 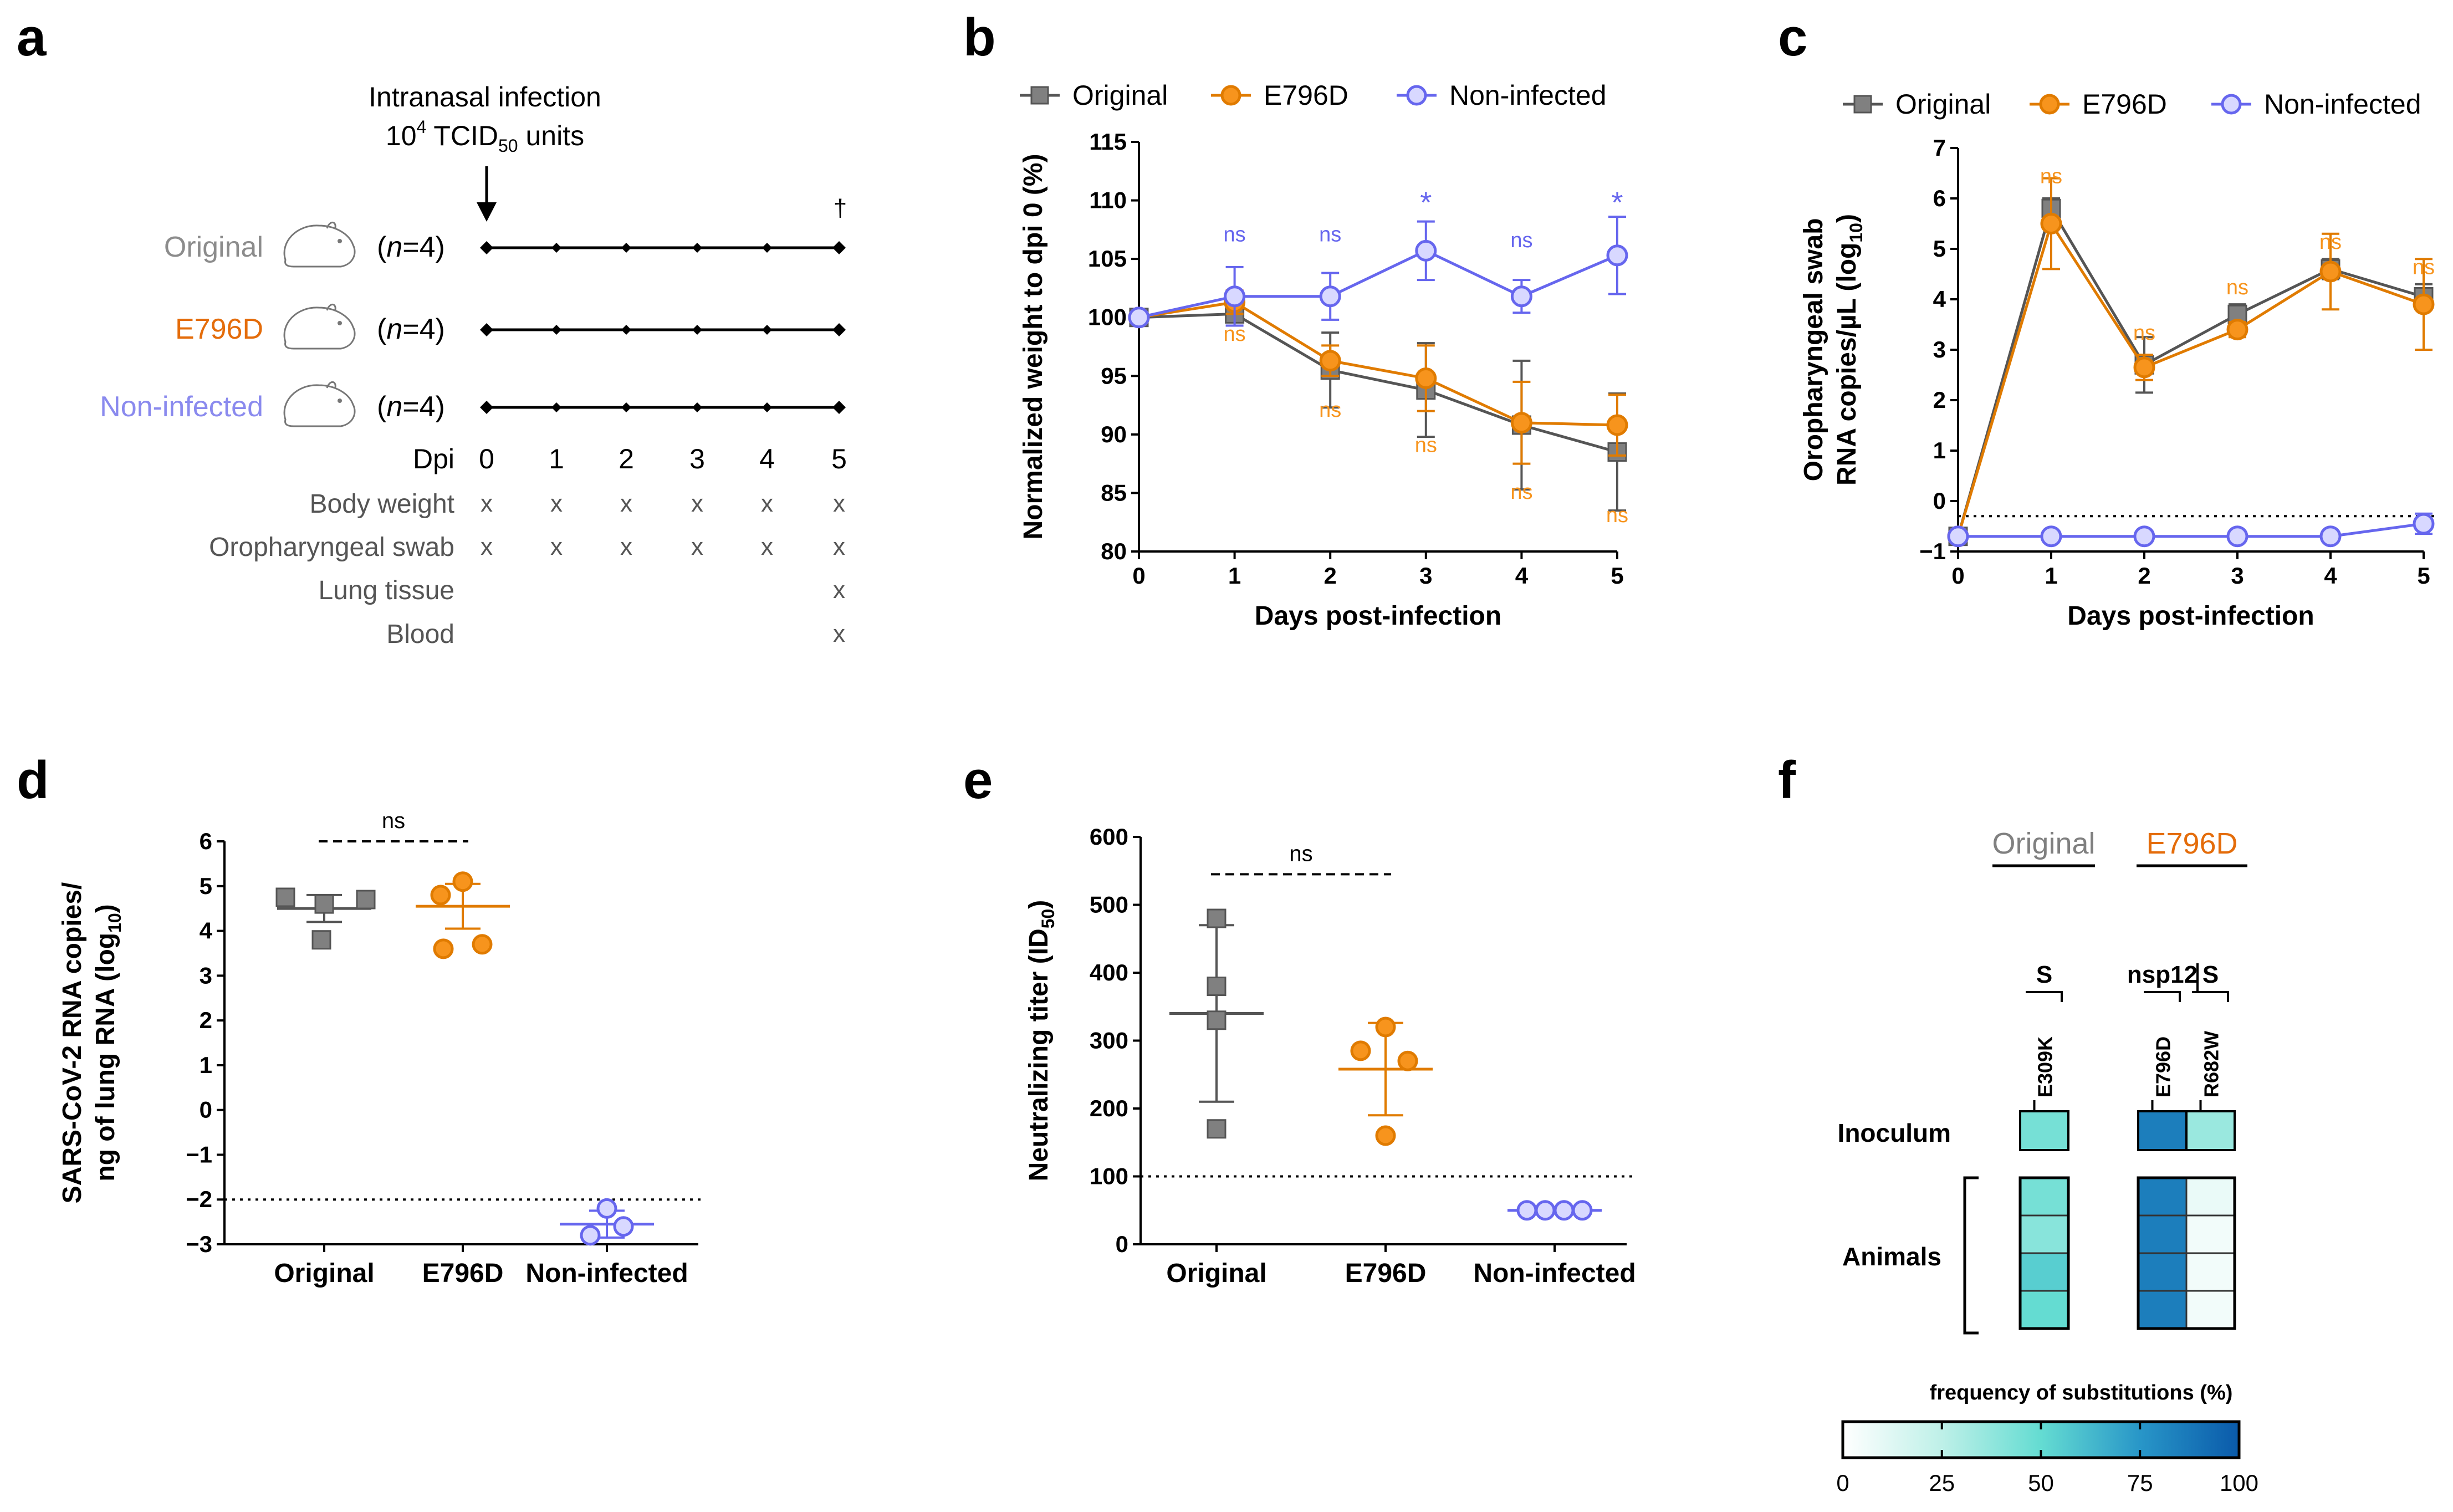 What do you see at coordinates (1107, 317) in the screenshot?
I see `y-tick-label: 100` at bounding box center [1107, 317].